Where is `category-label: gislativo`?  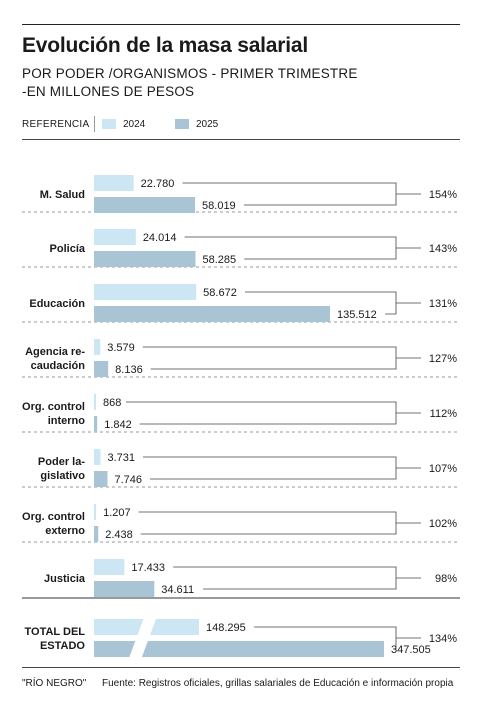 category-label: gislativo is located at coordinates (62, 476).